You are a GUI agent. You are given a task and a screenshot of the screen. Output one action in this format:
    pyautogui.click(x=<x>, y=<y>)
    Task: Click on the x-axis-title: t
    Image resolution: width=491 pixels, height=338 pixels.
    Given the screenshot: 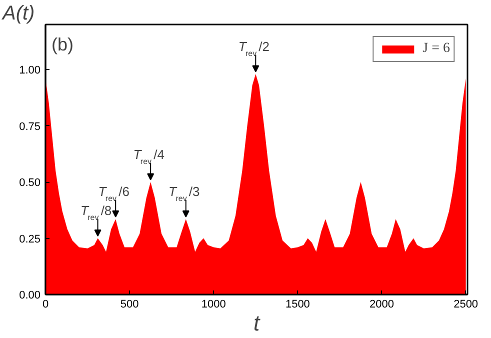 What is the action you would take?
    pyautogui.click(x=256, y=323)
    